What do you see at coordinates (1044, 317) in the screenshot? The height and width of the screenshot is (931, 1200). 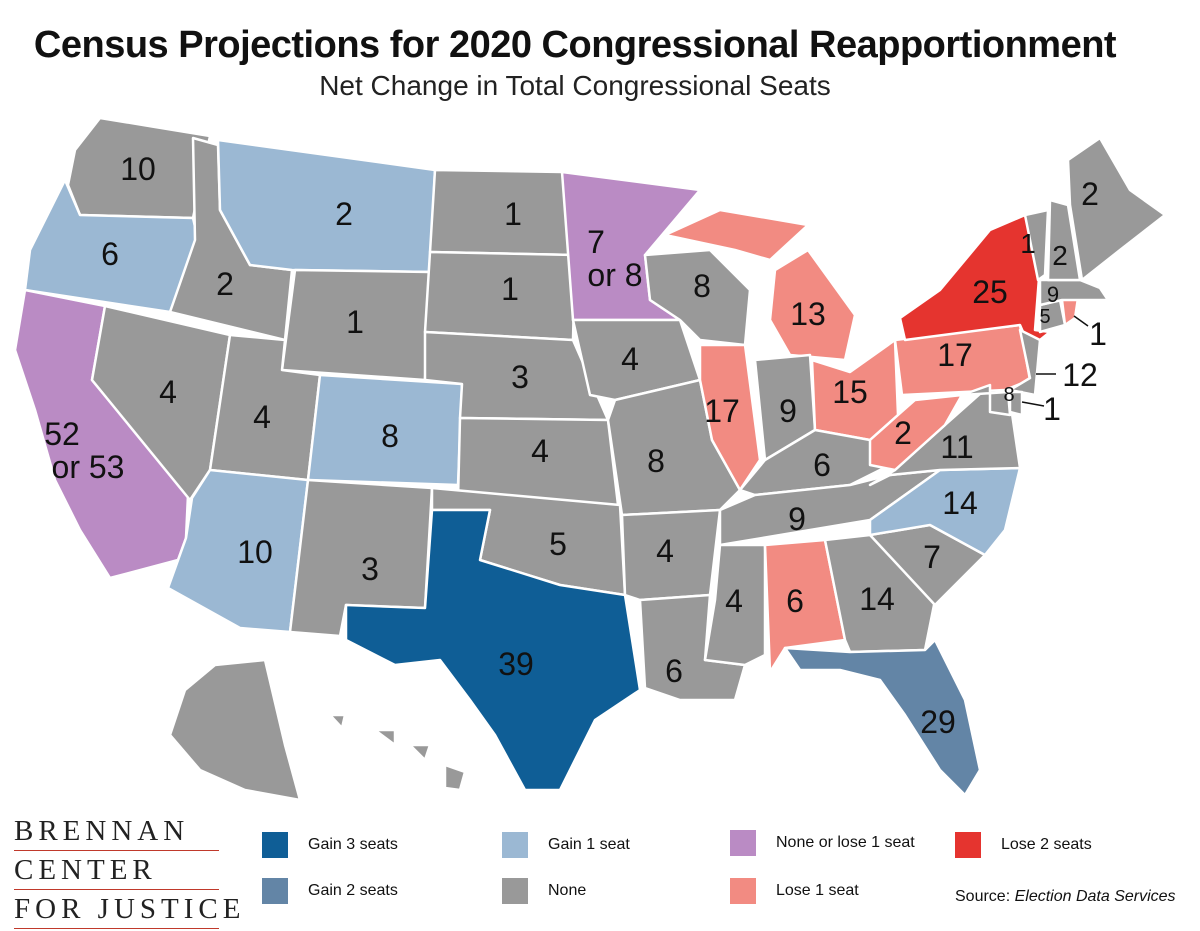 I see `label-ct: 5` at bounding box center [1044, 317].